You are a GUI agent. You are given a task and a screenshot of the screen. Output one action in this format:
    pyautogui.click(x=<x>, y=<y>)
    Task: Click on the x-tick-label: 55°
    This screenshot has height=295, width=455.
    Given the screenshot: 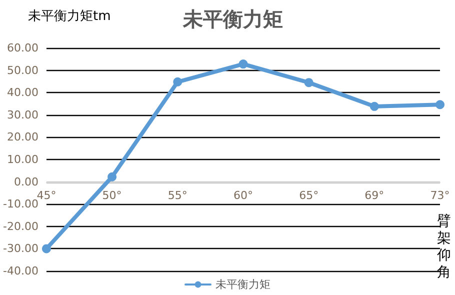 What is the action you would take?
    pyautogui.click(x=178, y=195)
    